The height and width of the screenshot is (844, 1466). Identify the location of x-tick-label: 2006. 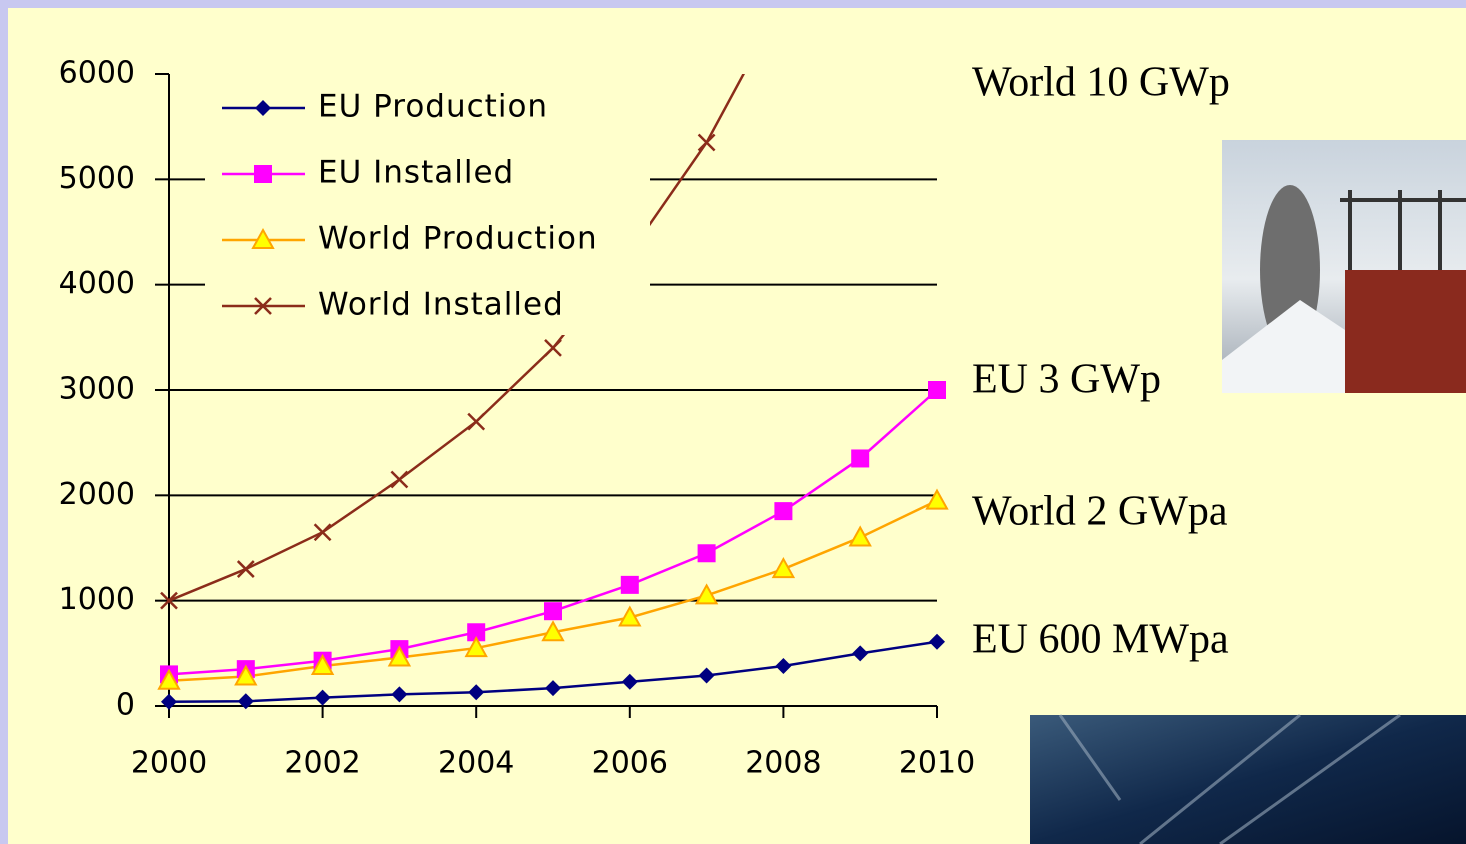
(630, 763).